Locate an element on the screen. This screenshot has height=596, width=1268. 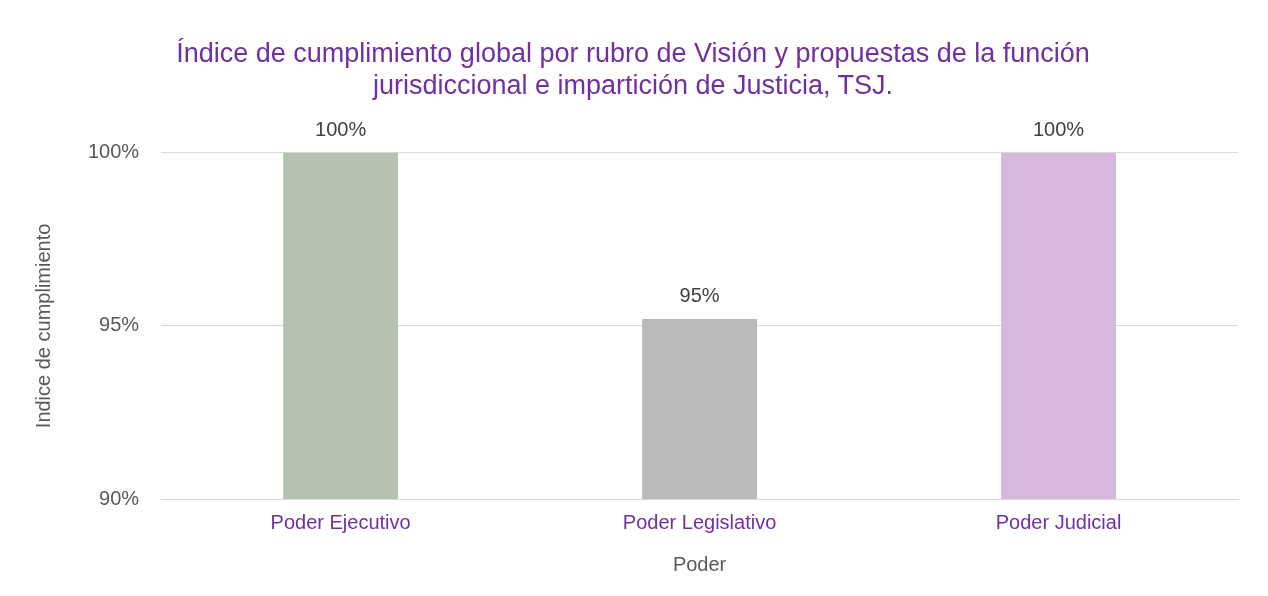
y-tick-label: 90% is located at coordinates (119, 497).